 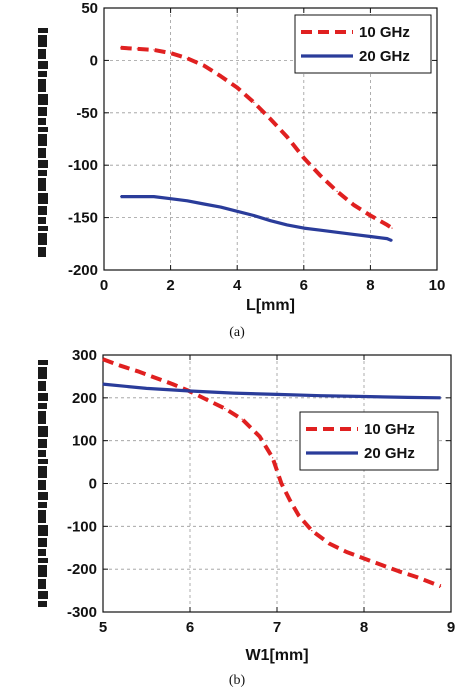 What do you see at coordinates (237, 285) in the screenshot?
I see `x-tick-label: 4` at bounding box center [237, 285].